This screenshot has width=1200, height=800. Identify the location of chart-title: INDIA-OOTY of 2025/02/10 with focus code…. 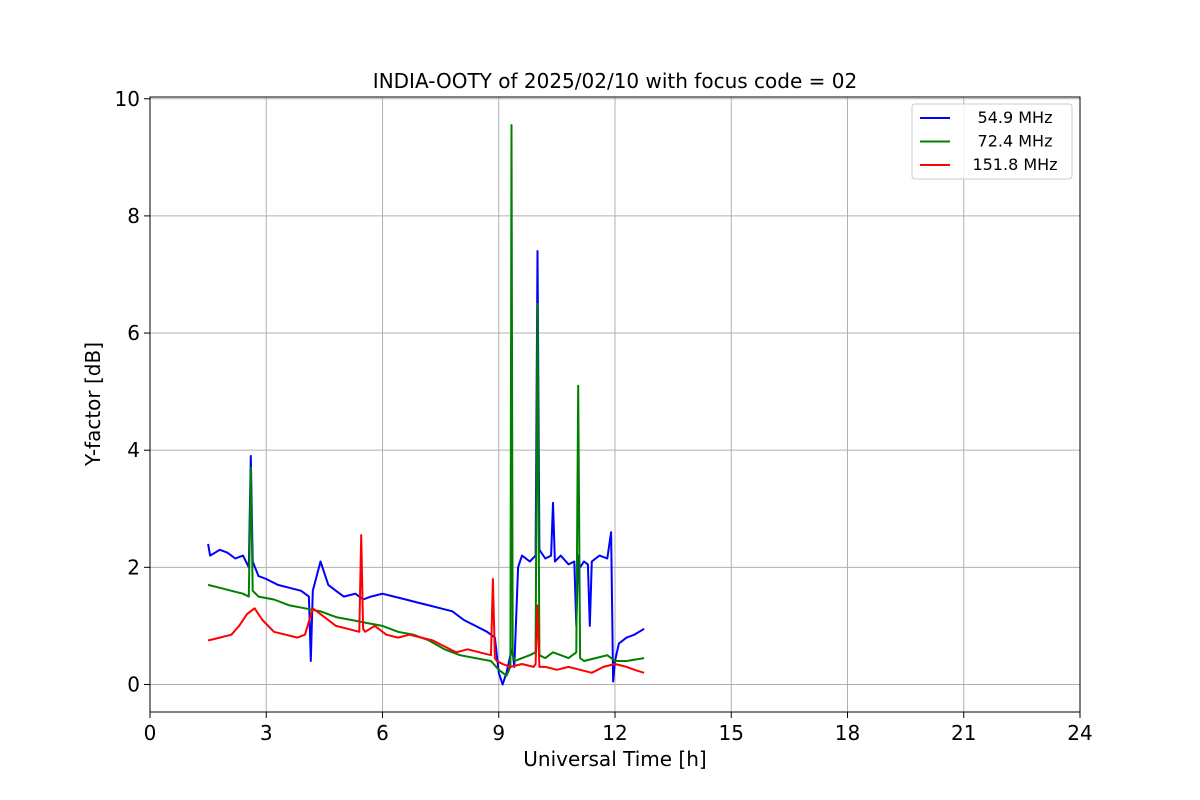
(615, 81).